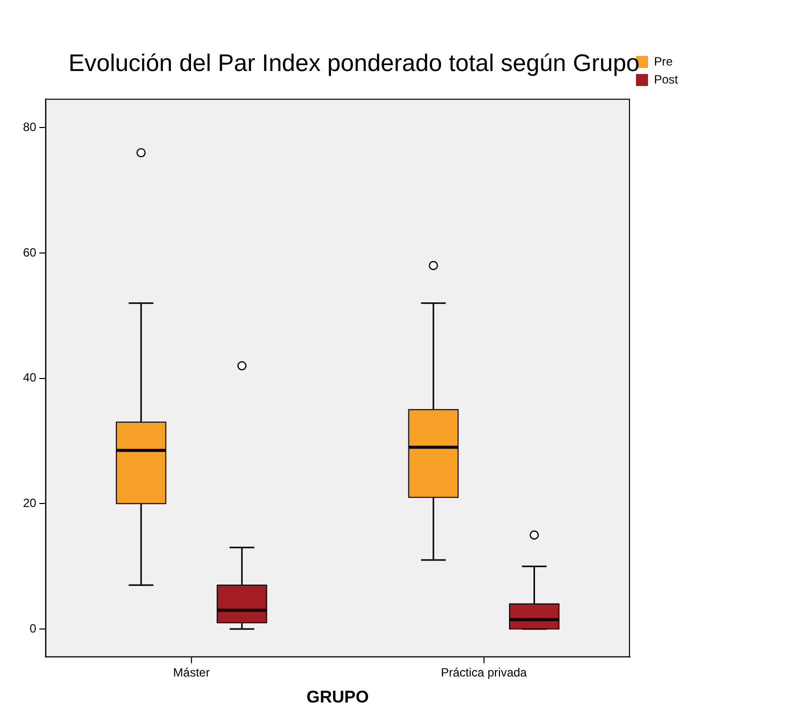  What do you see at coordinates (354, 64) in the screenshot?
I see `chart-title: Evolución del Par Index ponderado total según Grupo` at bounding box center [354, 64].